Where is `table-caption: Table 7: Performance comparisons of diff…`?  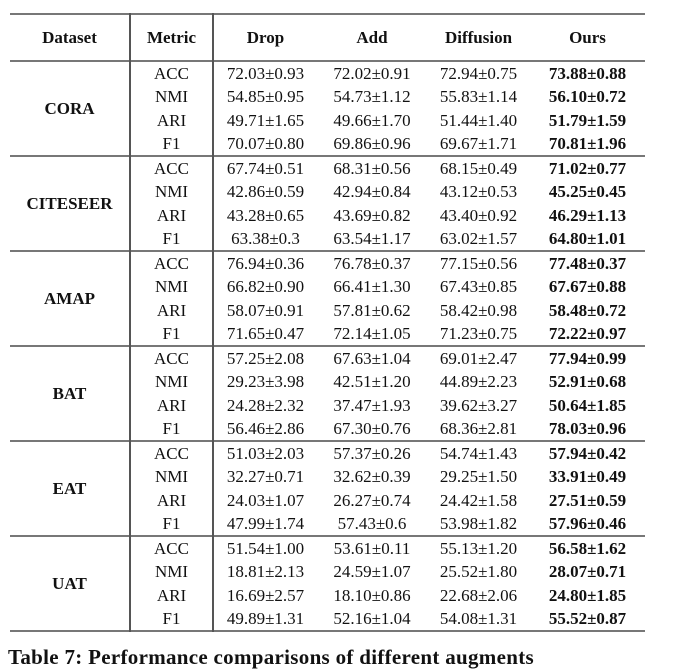
table-caption: Table 7: Performance comparisons of diff… is located at coordinates (271, 657).